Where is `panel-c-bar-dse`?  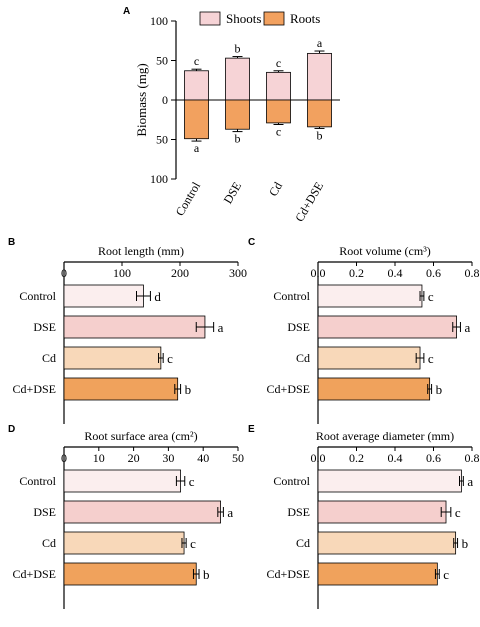 panel-c-bar-dse is located at coordinates (387, 327).